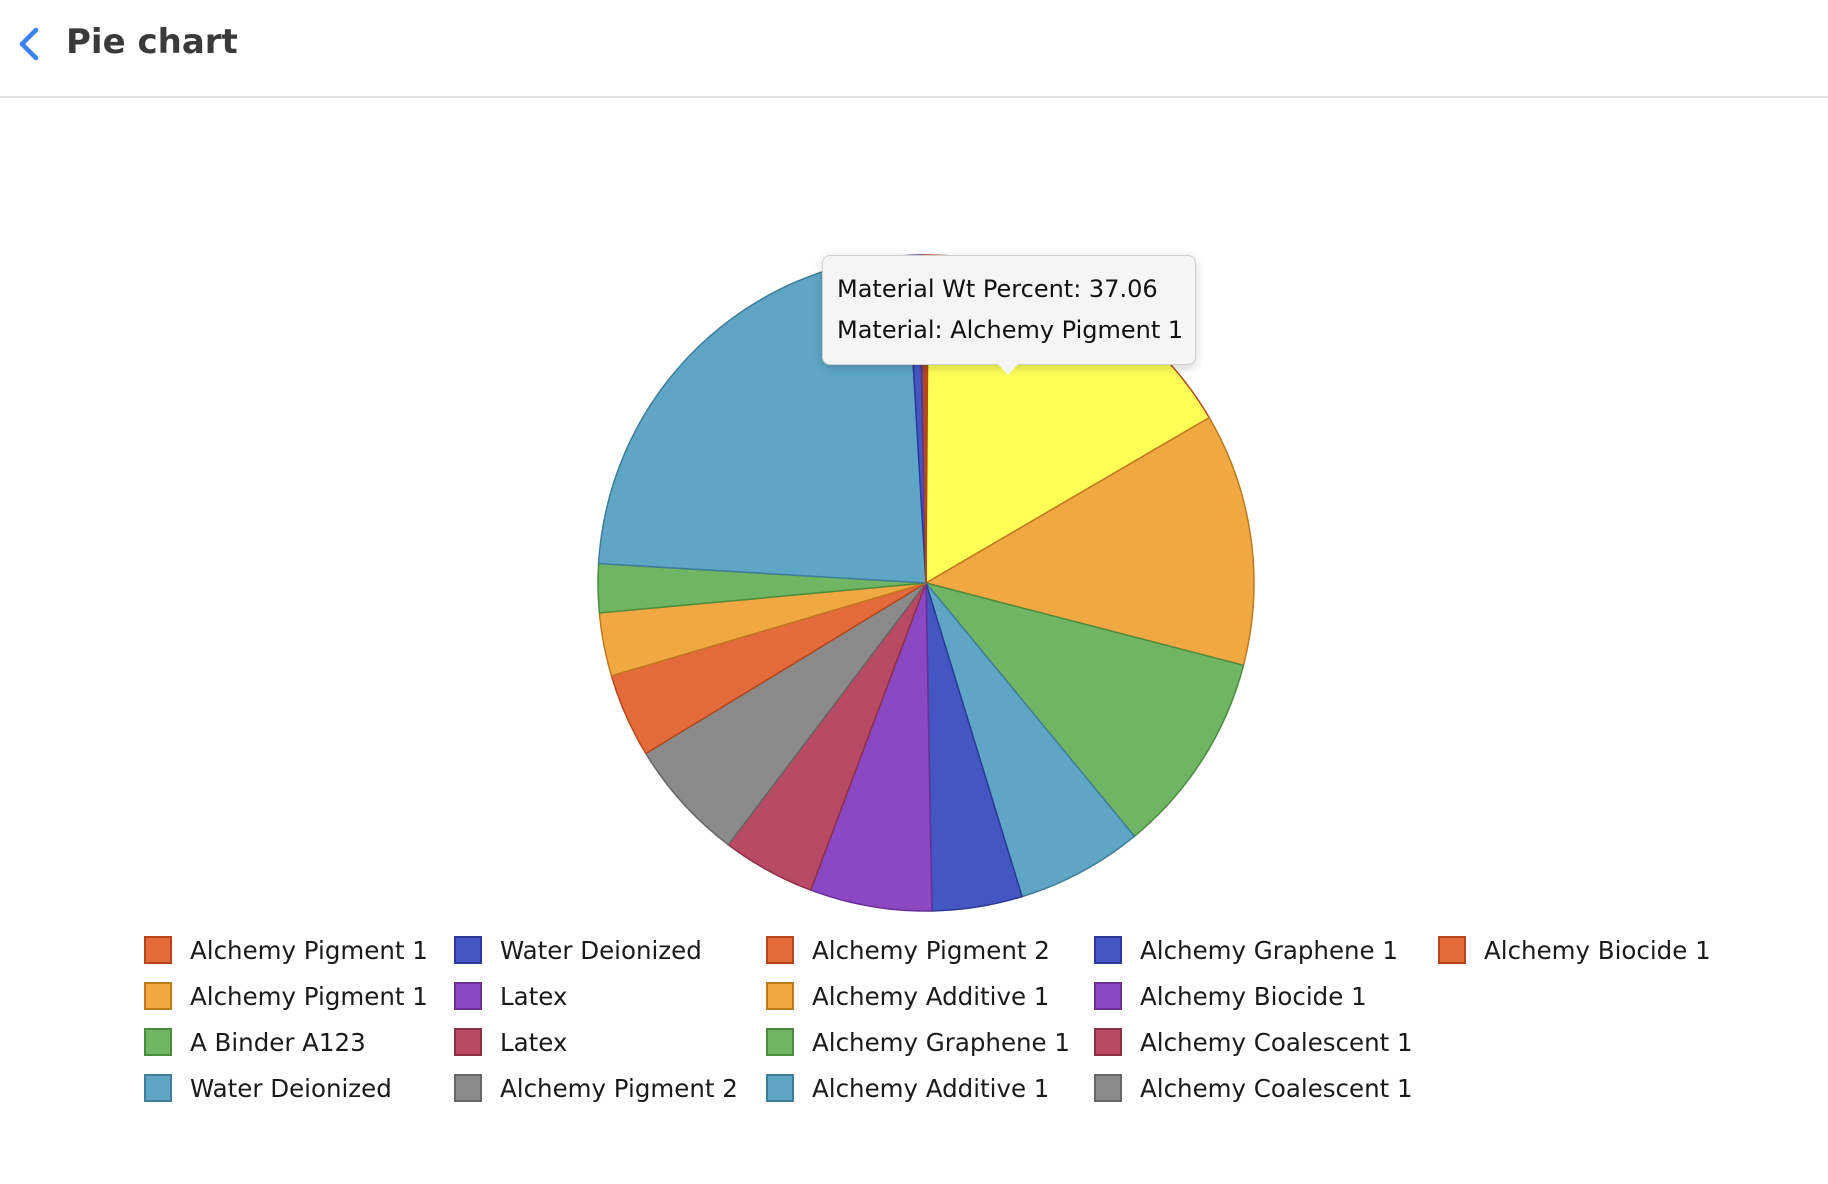  What do you see at coordinates (997, 289) in the screenshot?
I see `tooltip-value: Material Wt Percent: 37.06` at bounding box center [997, 289].